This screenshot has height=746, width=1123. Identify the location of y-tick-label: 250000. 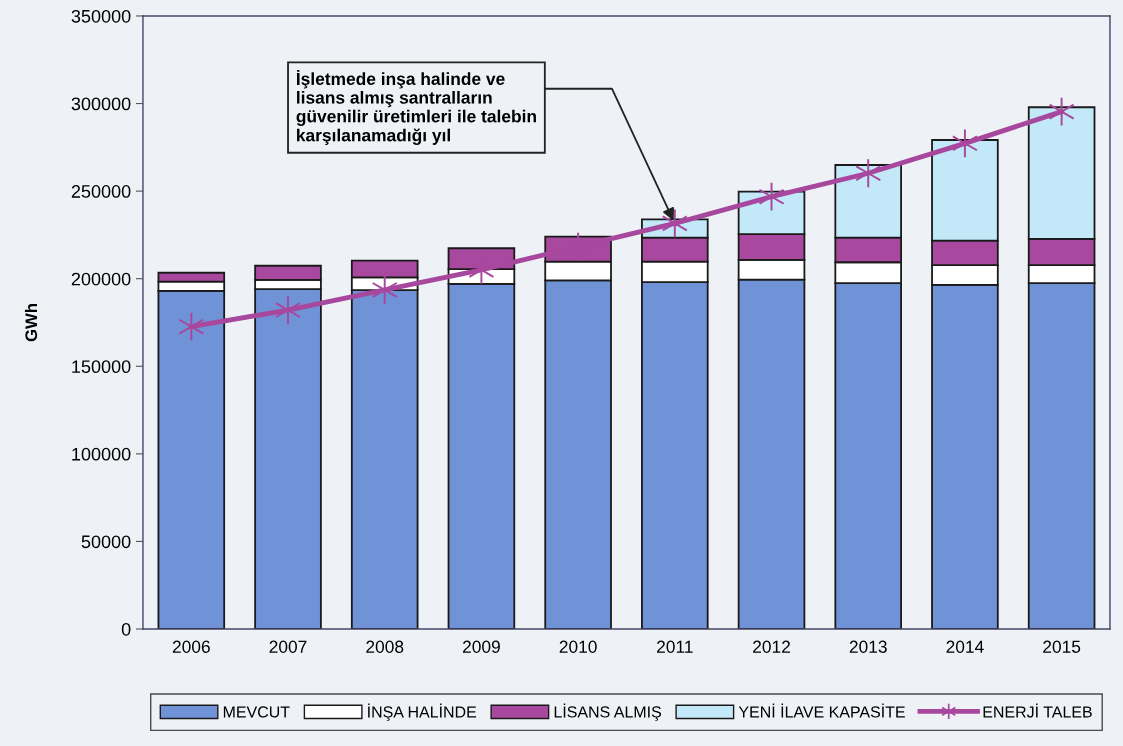
(101, 191).